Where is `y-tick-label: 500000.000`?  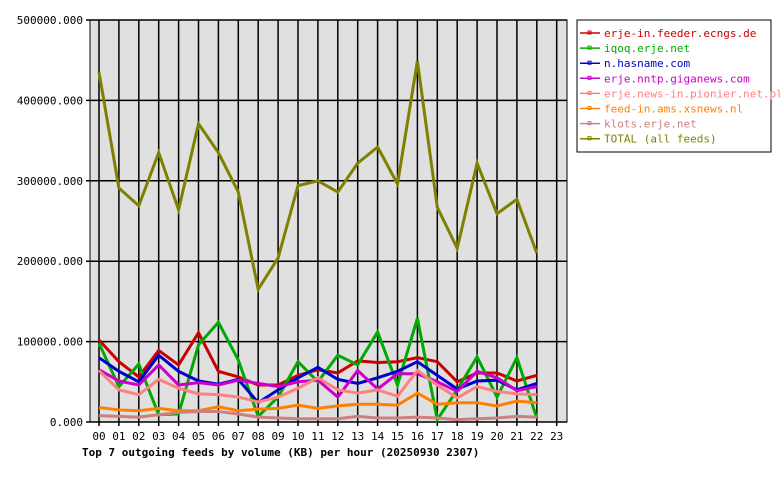
y-tick-label: 500000.000 is located at coordinates (50, 20).